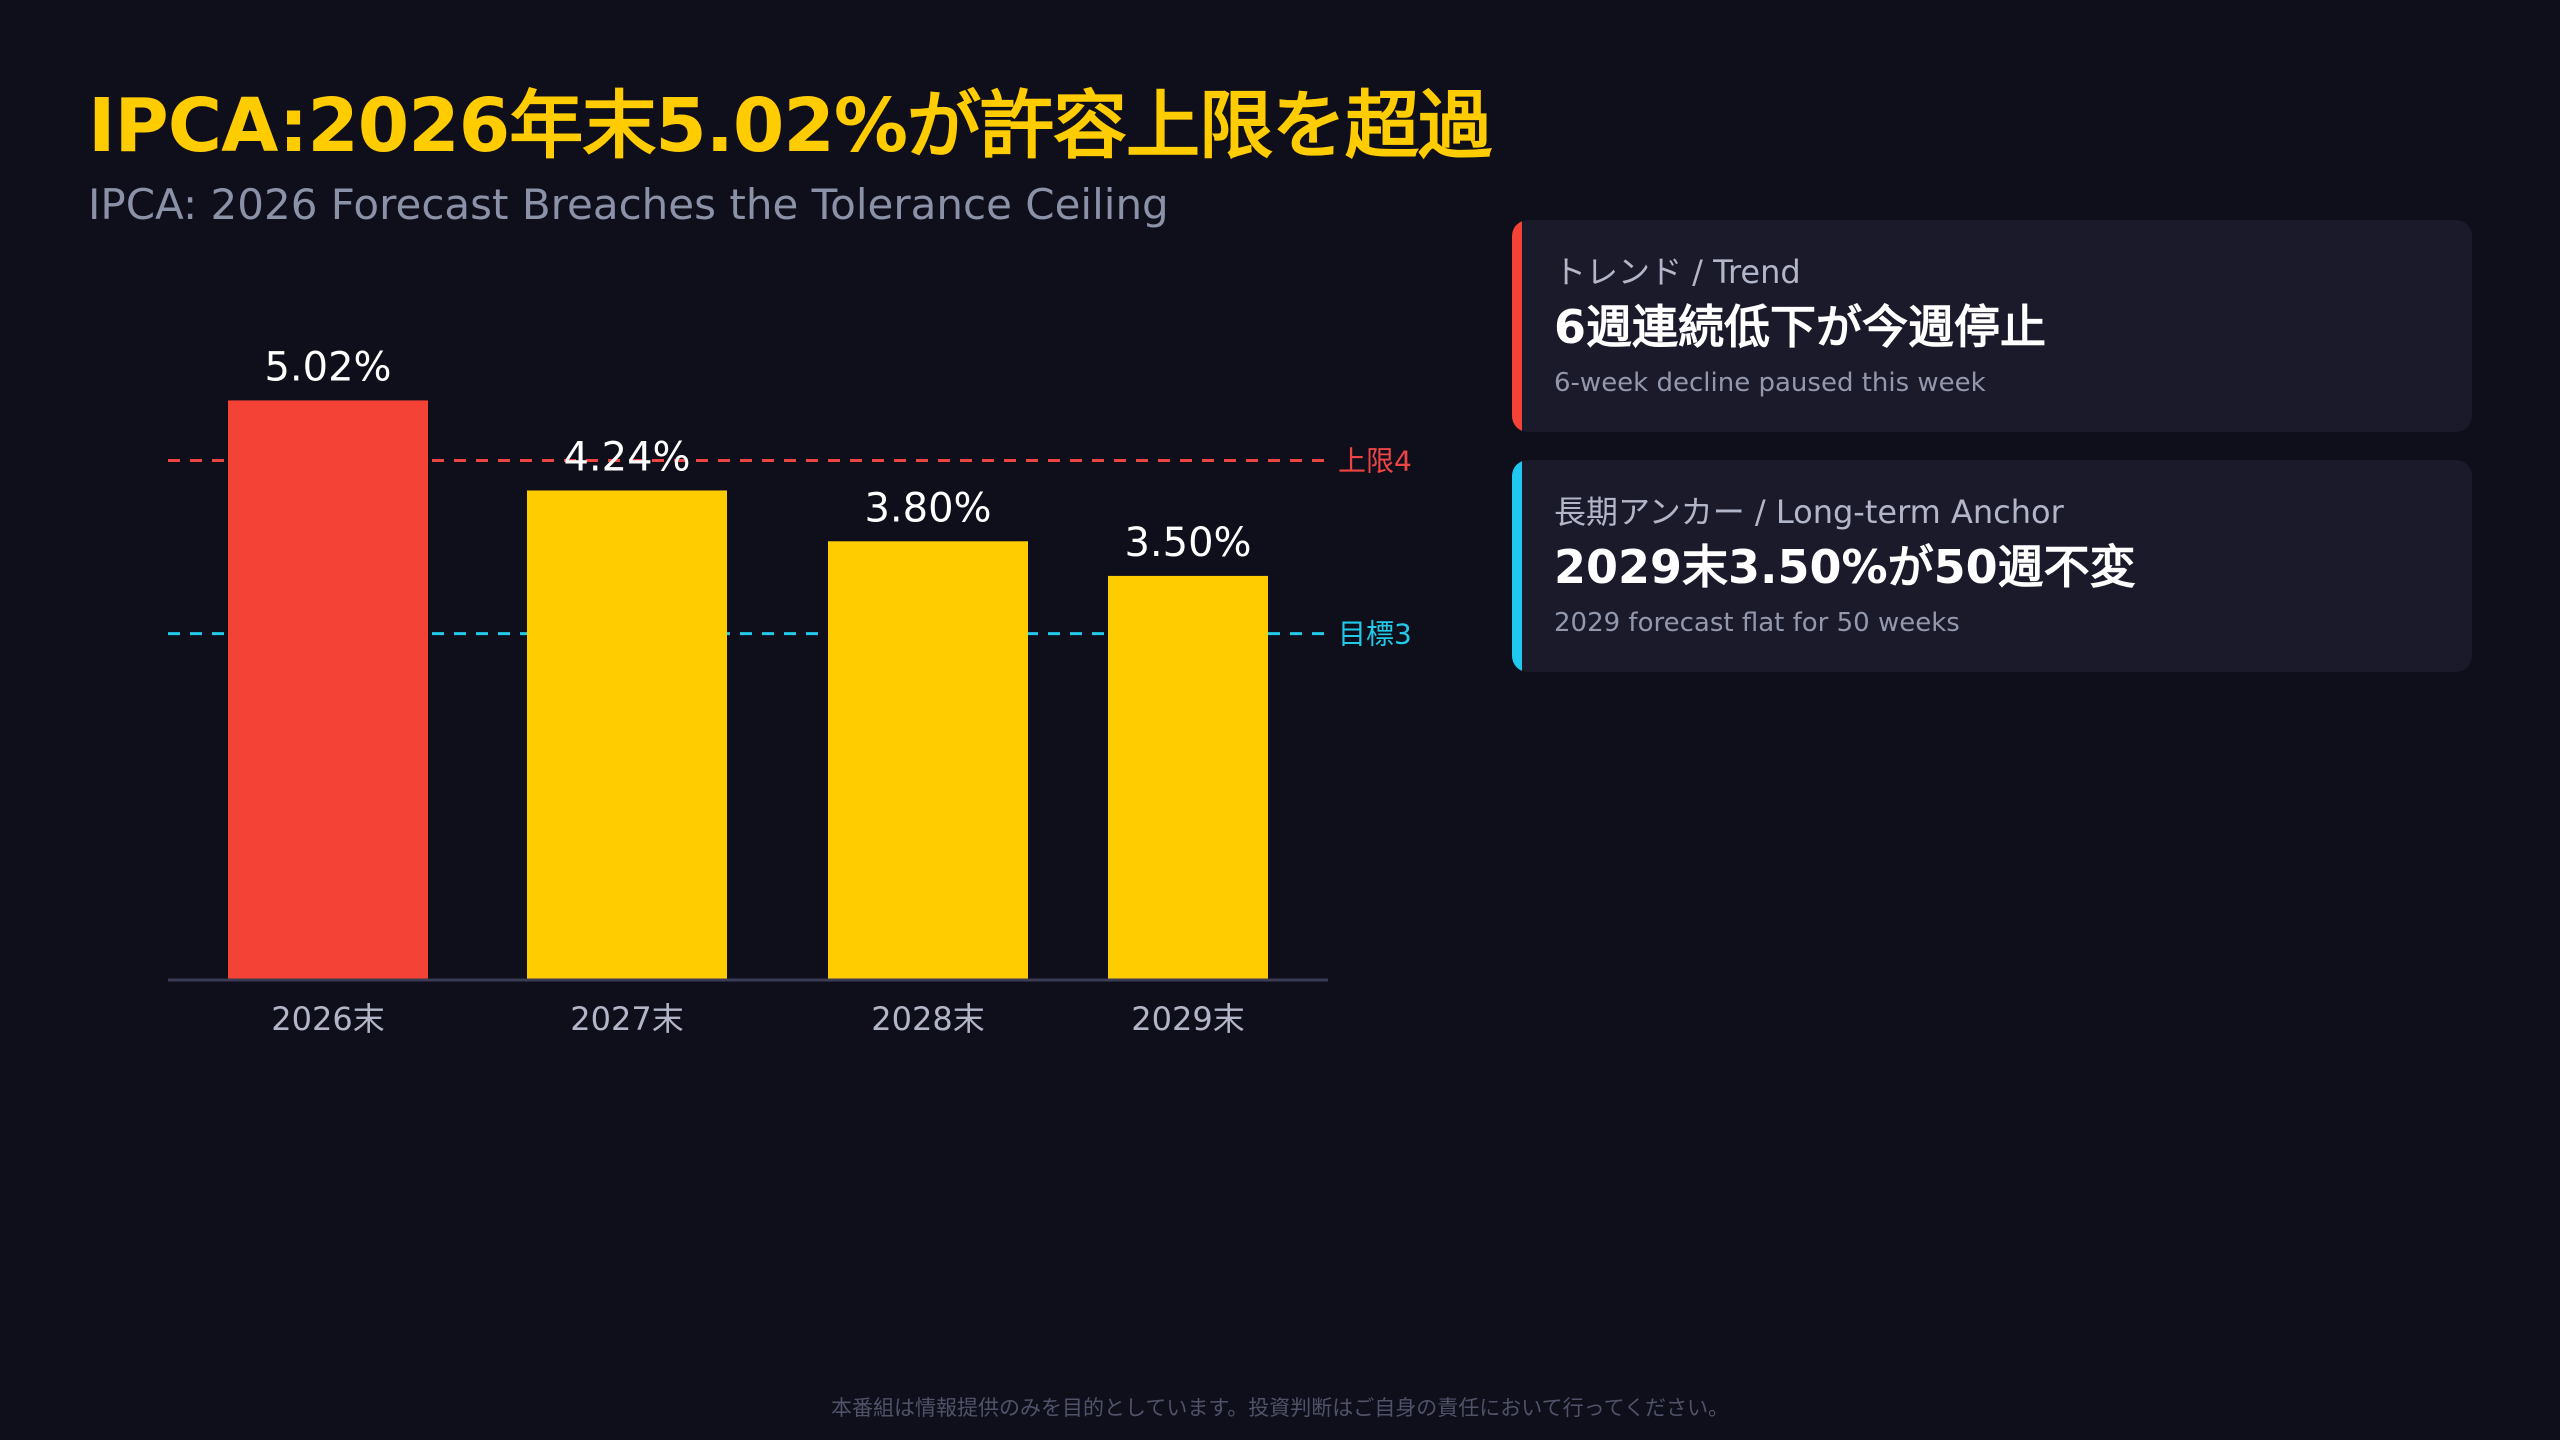 The height and width of the screenshot is (1440, 2560). Describe the element at coordinates (1375, 460) in the screenshot. I see `reference-line-label: 上限4` at that location.